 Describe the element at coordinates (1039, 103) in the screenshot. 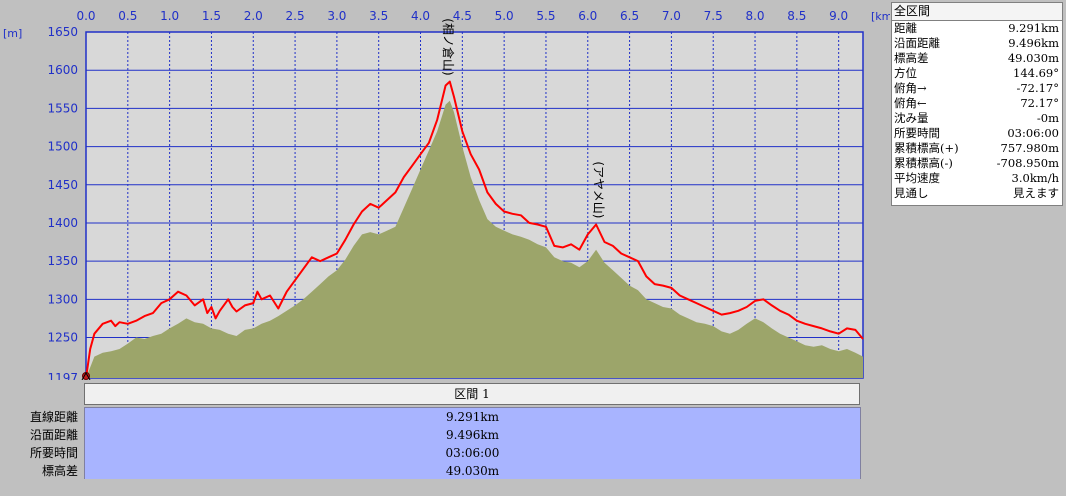

I see `summary-row-value: 72.17°` at that location.